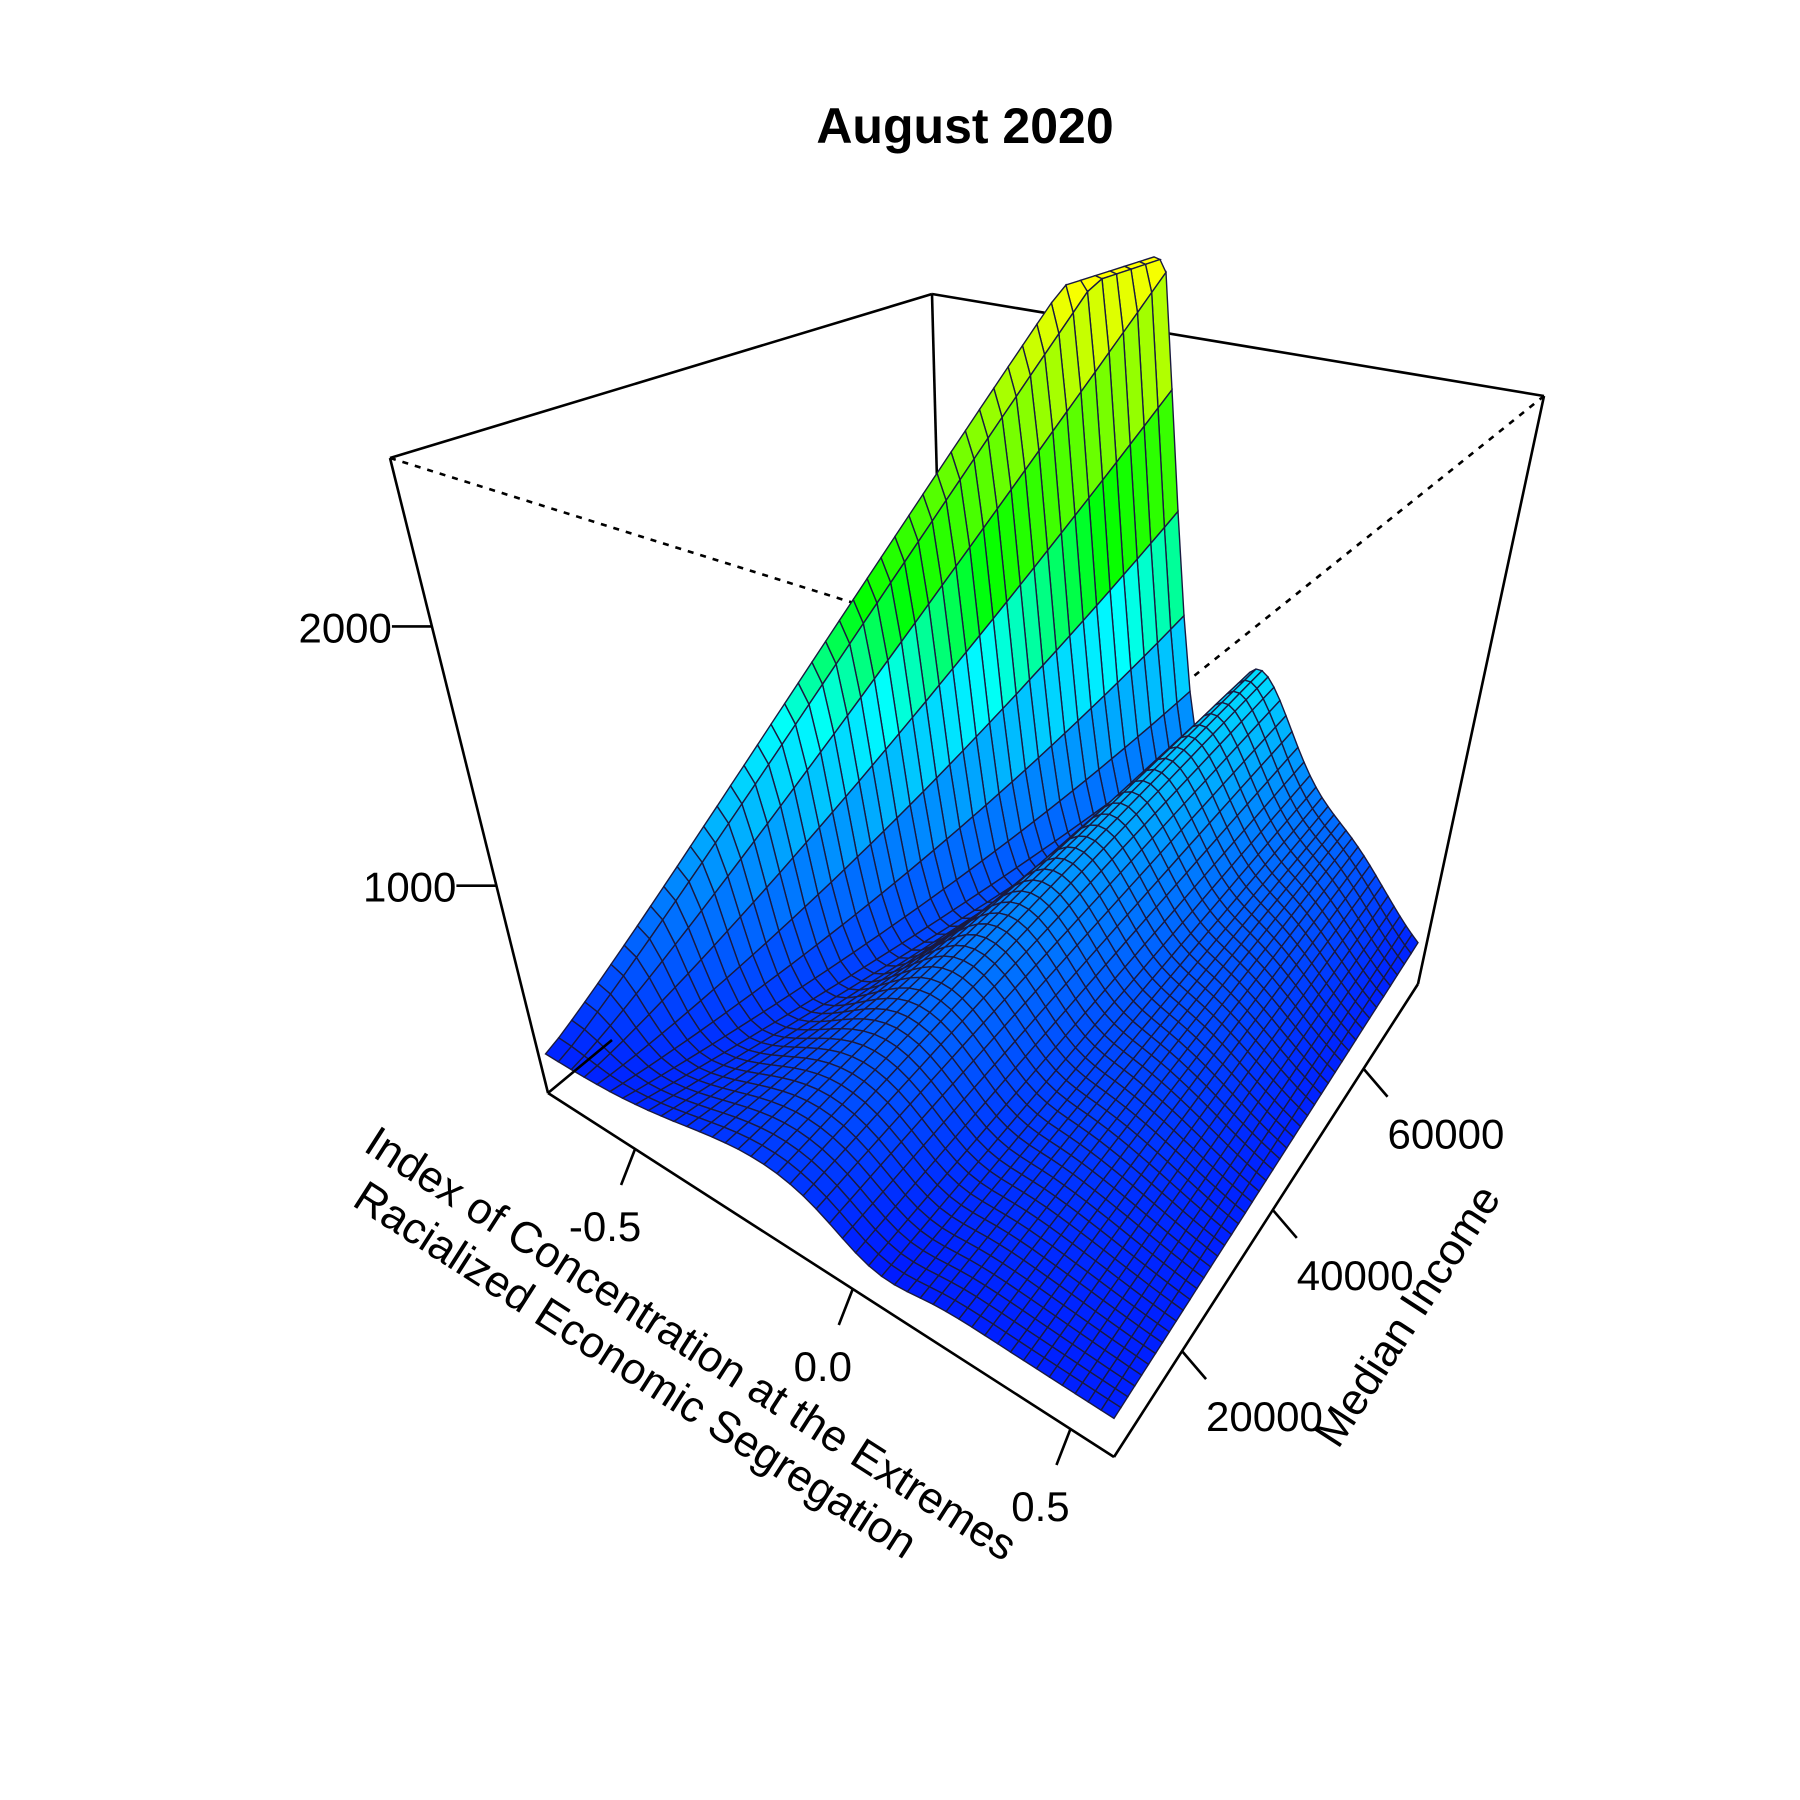 This screenshot has width=1800, height=1800. What do you see at coordinates (661, 376) in the screenshot?
I see `box-edge-top-left` at bounding box center [661, 376].